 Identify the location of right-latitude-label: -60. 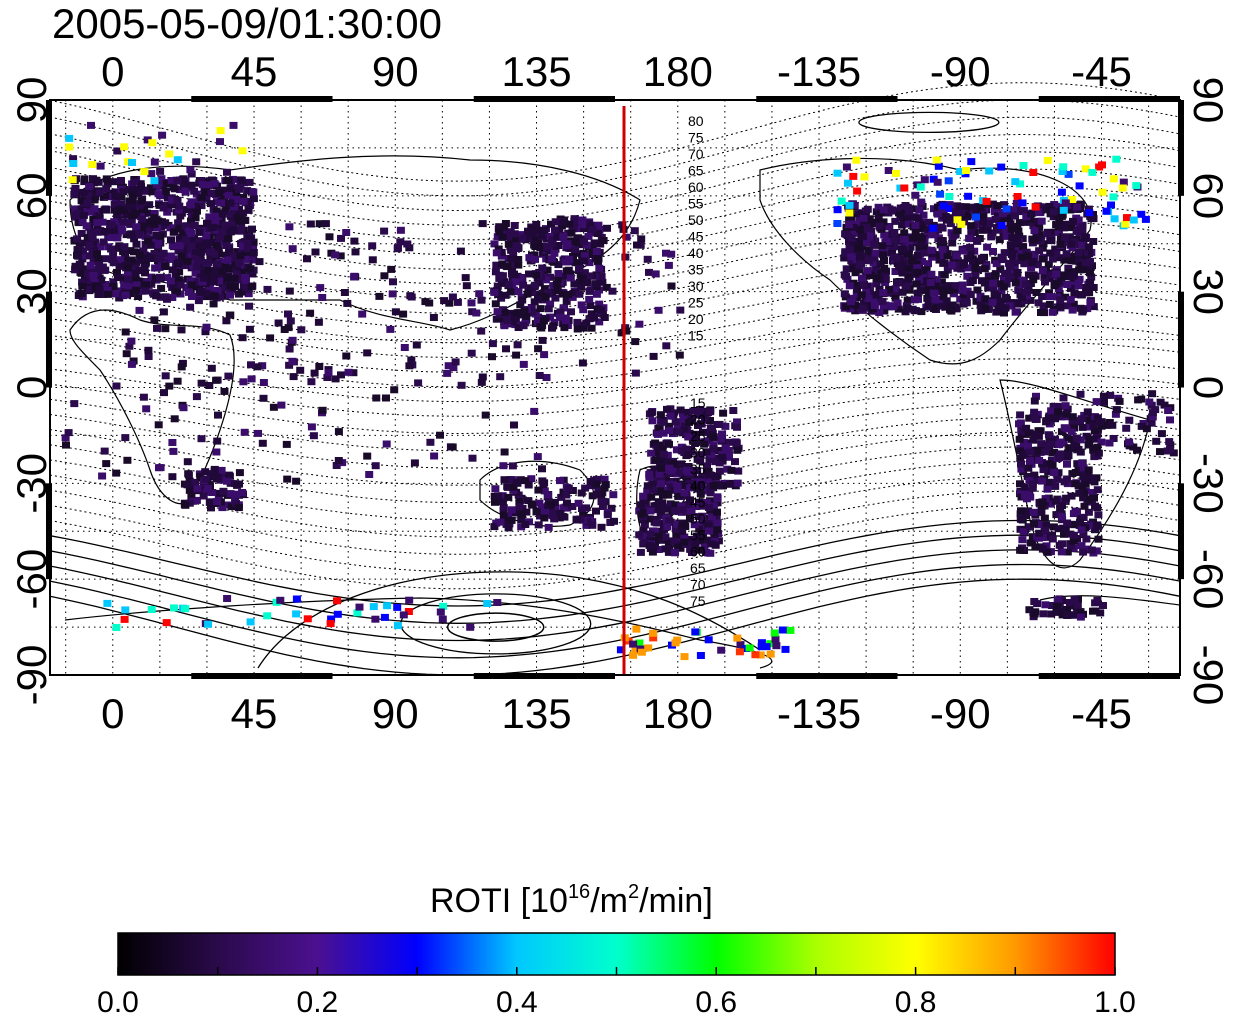
(1208, 579).